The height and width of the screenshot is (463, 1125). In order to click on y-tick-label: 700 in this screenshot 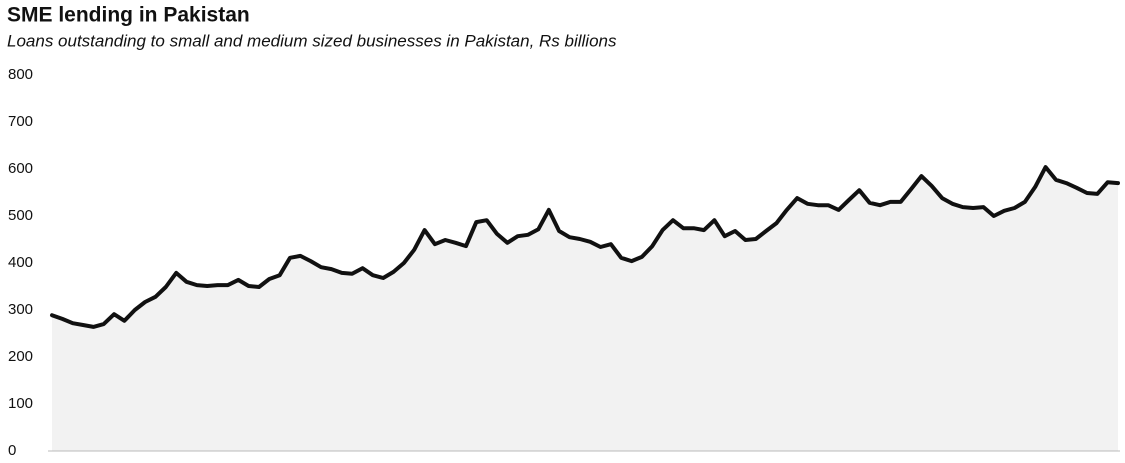, I will do `click(20, 121)`.